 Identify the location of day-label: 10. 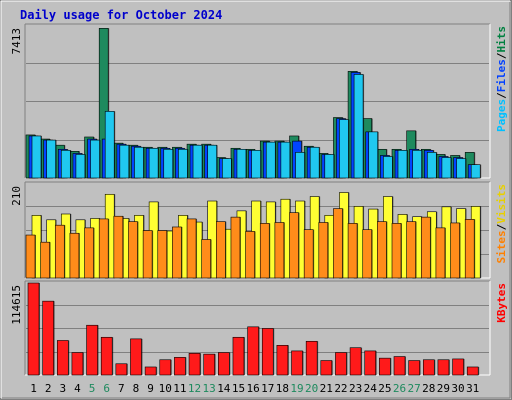
(165, 388).